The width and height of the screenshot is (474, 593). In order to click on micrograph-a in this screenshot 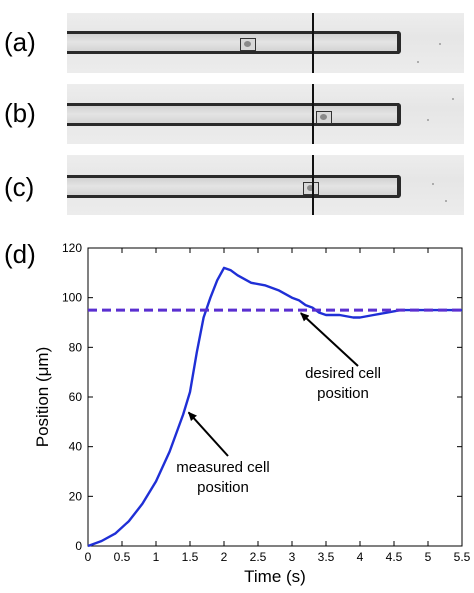, I will do `click(265, 43)`.